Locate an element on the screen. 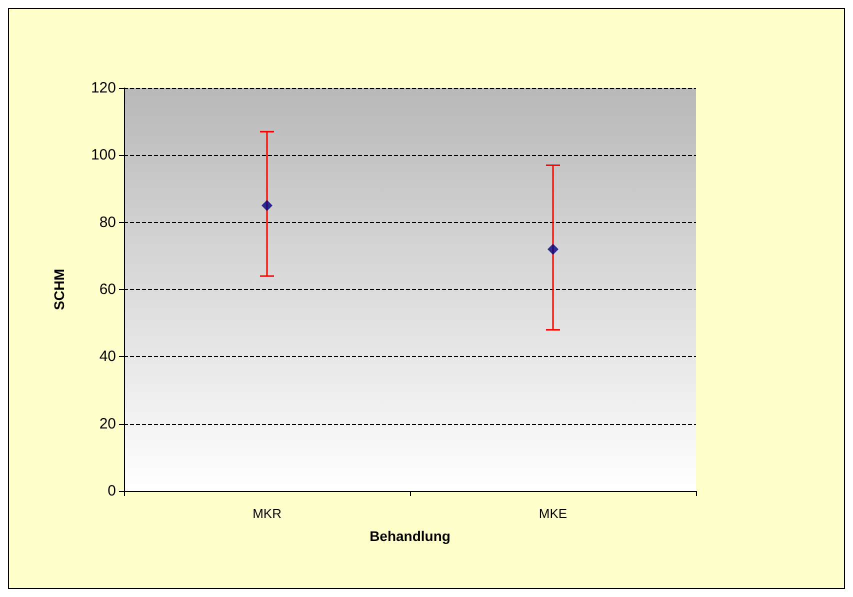 The height and width of the screenshot is (597, 853). x-tick-label: MKE is located at coordinates (553, 513).